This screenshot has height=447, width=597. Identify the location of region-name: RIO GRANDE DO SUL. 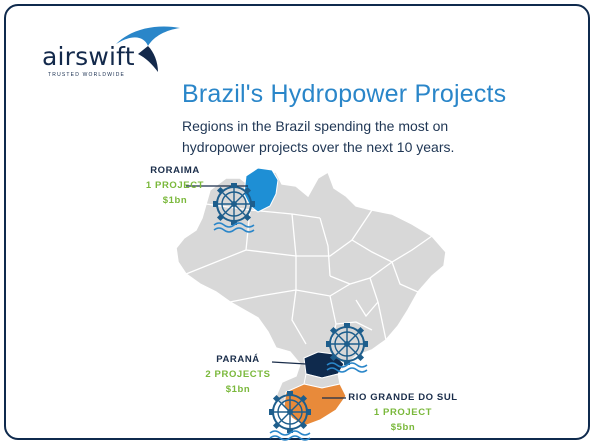
(403, 397).